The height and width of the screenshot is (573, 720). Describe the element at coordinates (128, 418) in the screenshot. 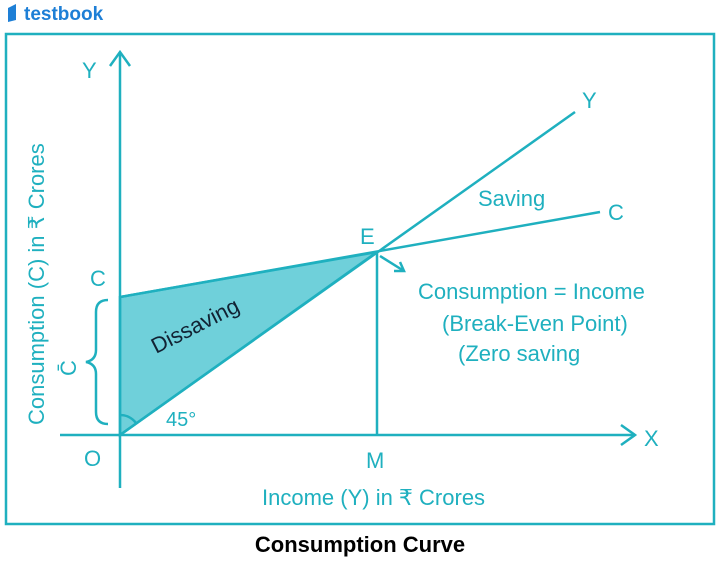

I see `angle-arc` at that location.